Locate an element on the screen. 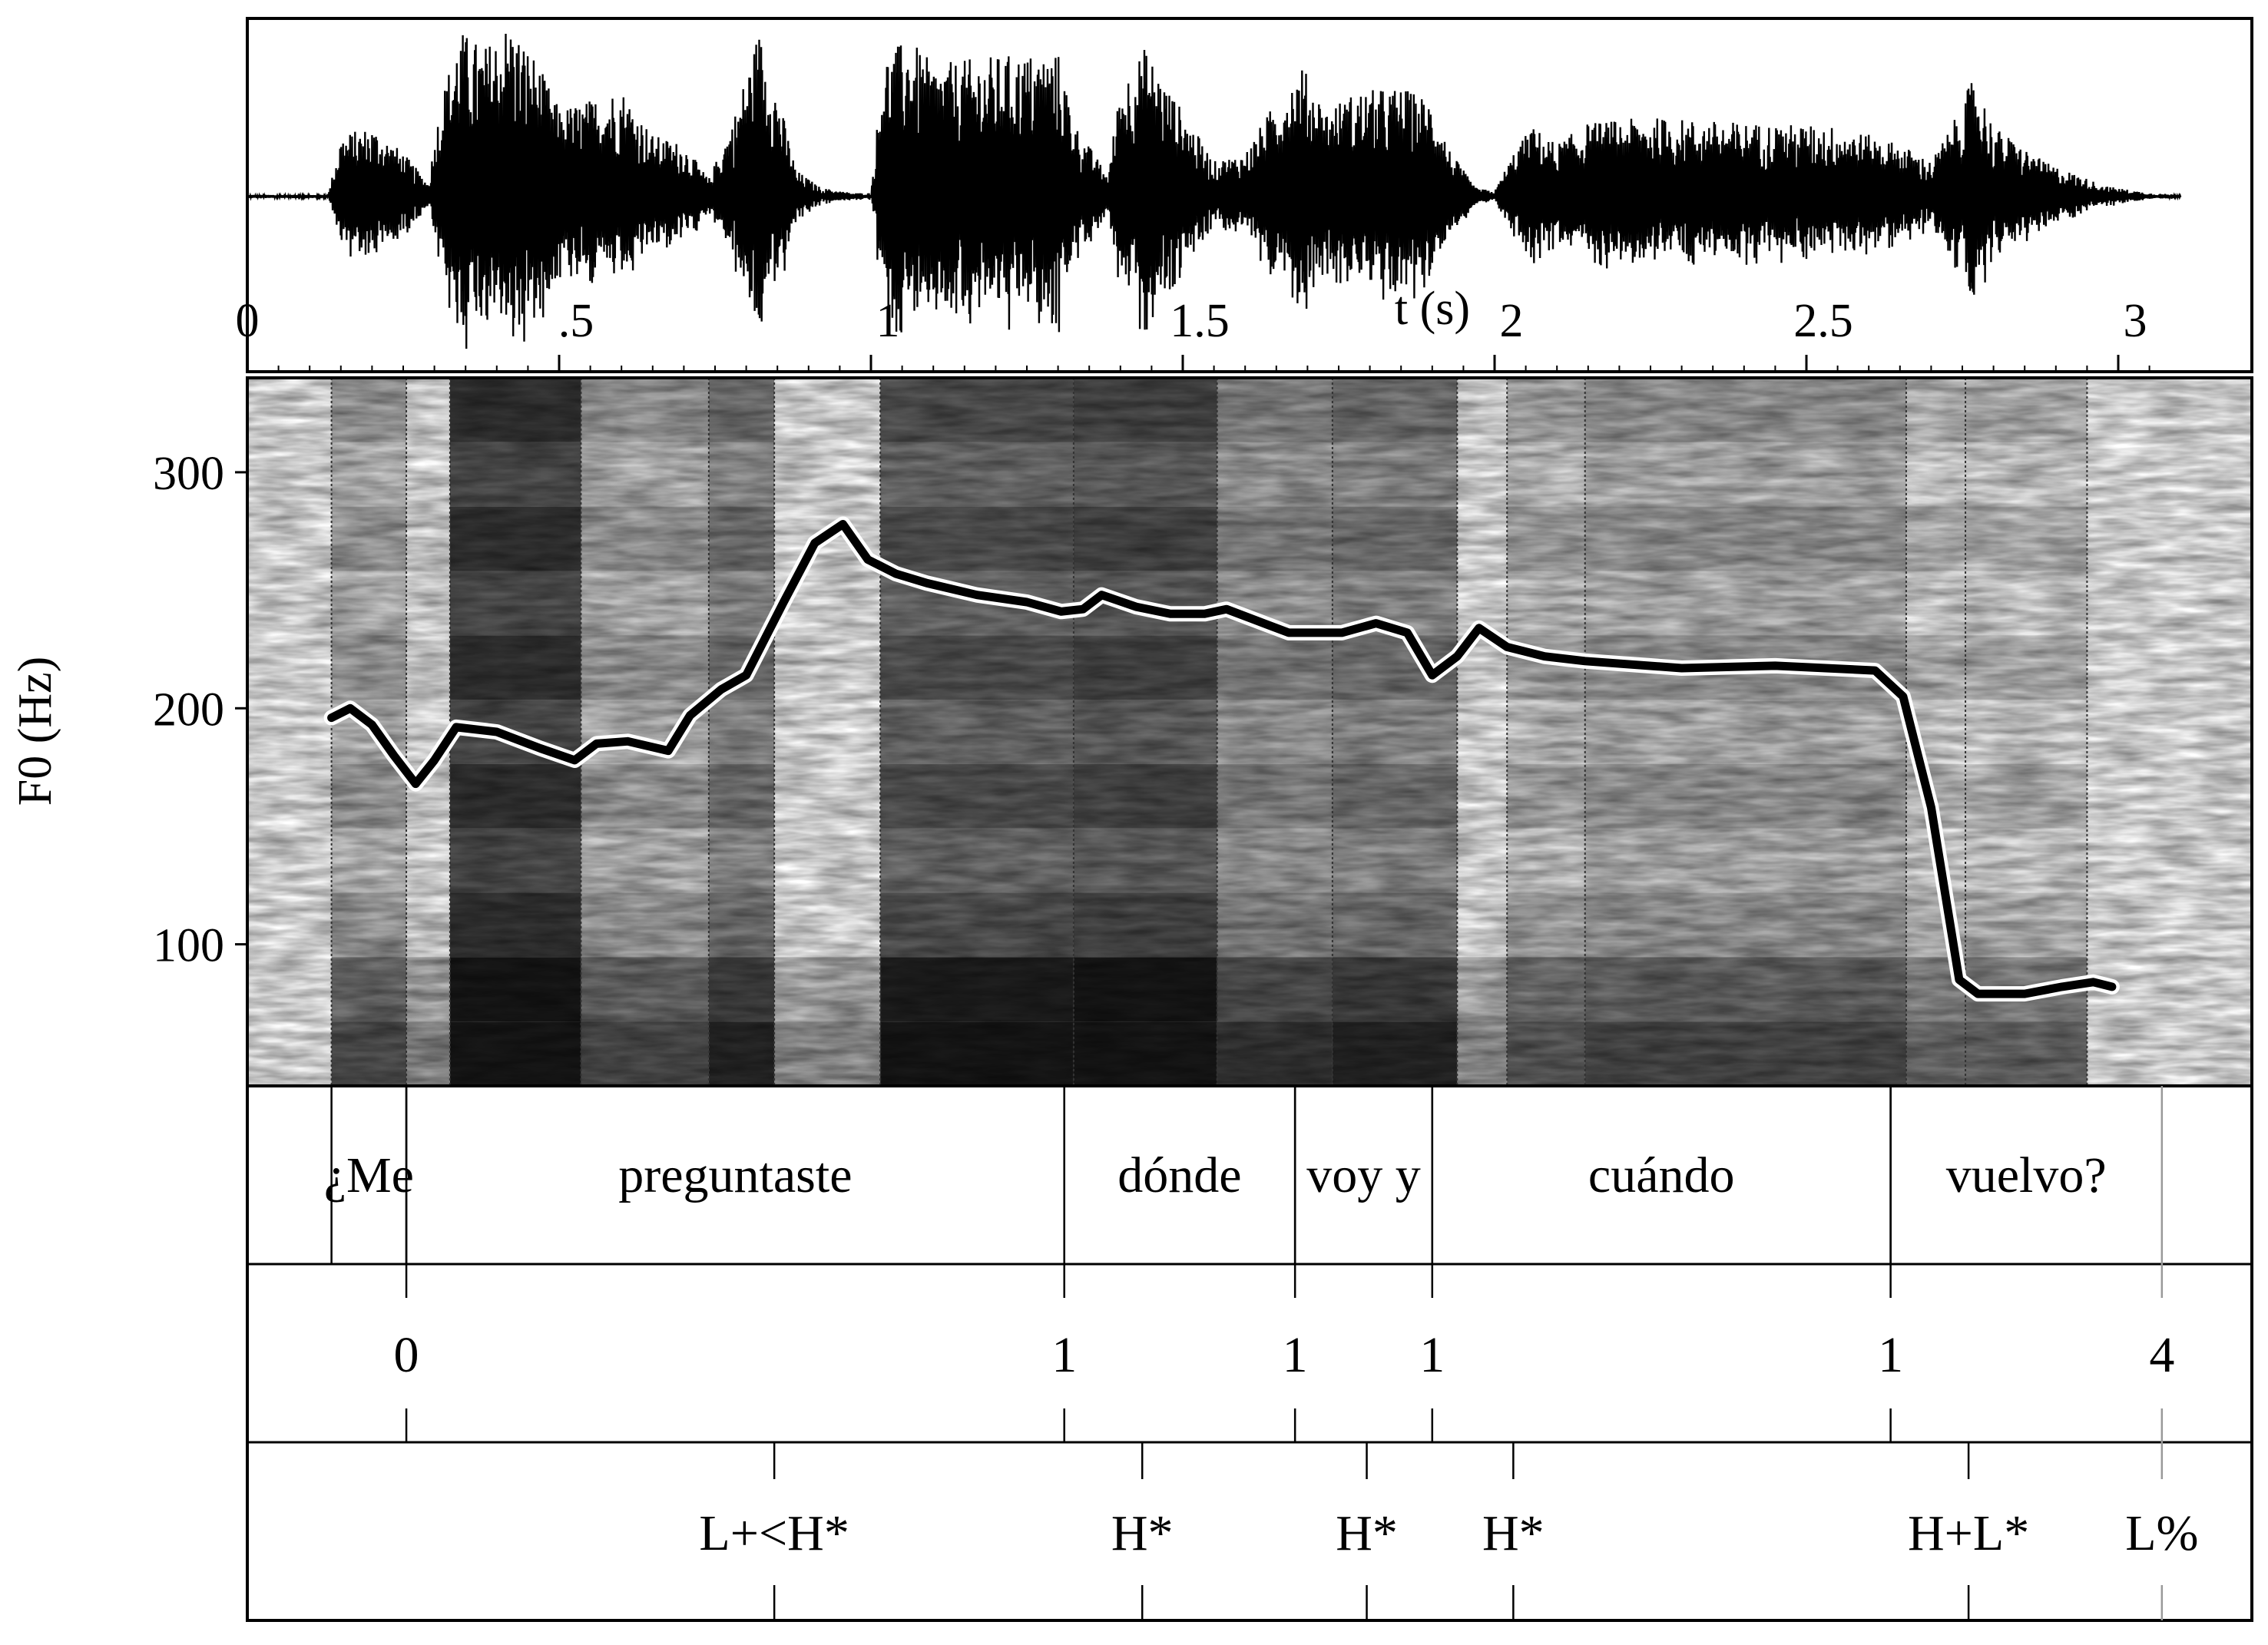  words-tier: ¿Me preguntaste dónde voy y cuándo vuelvo? is located at coordinates (1244, 1175).